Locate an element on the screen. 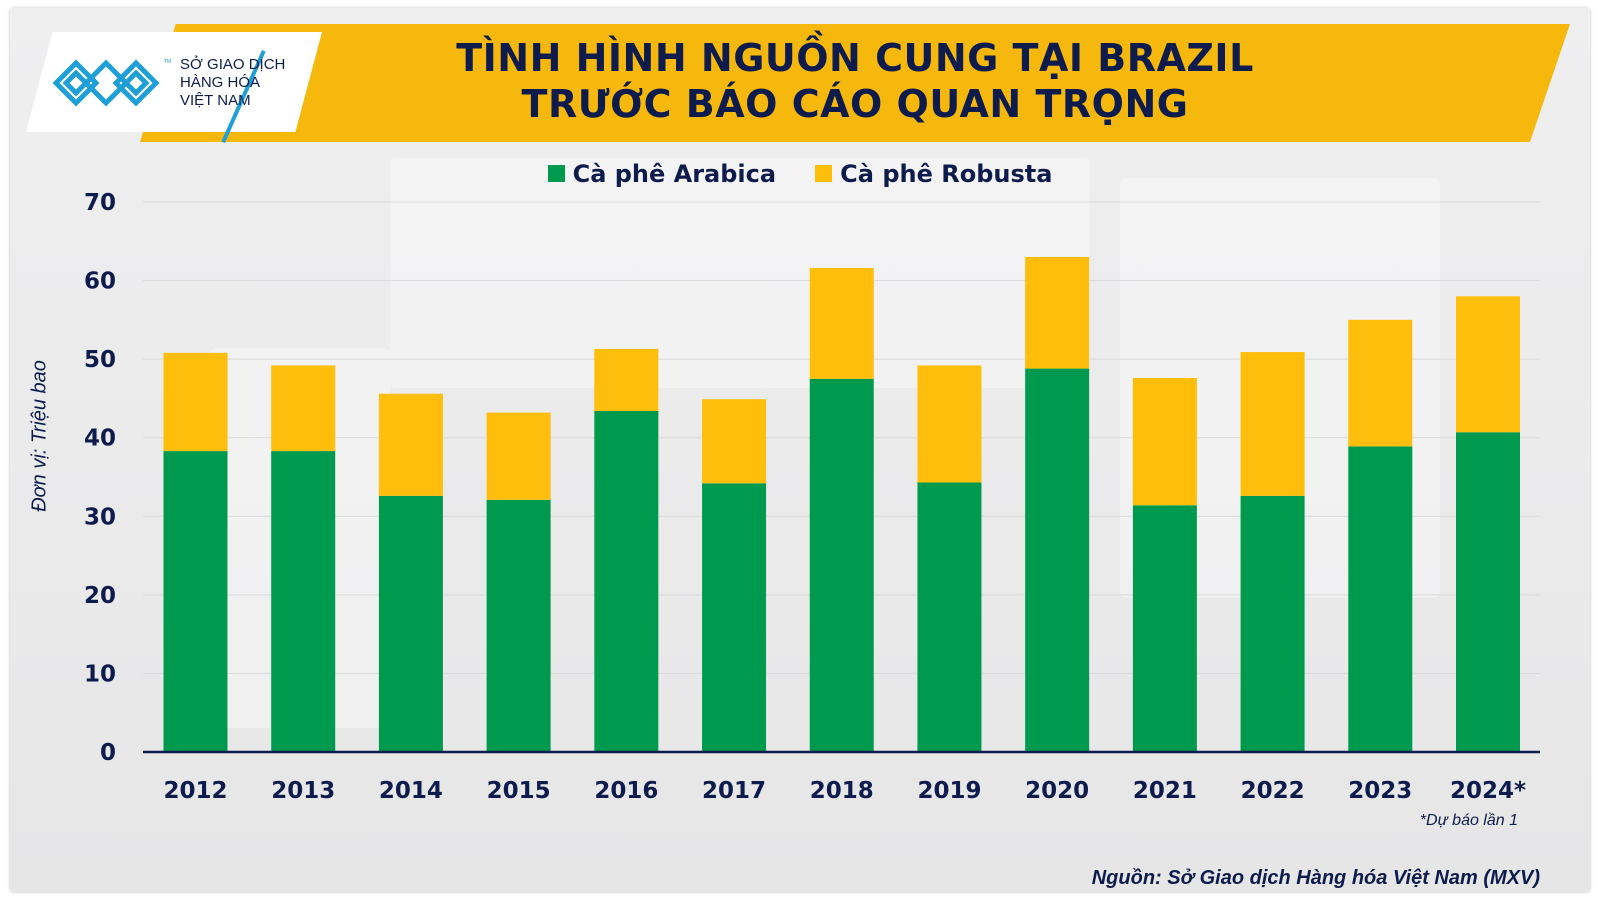  y-tick-label: 40 is located at coordinates (100, 439).